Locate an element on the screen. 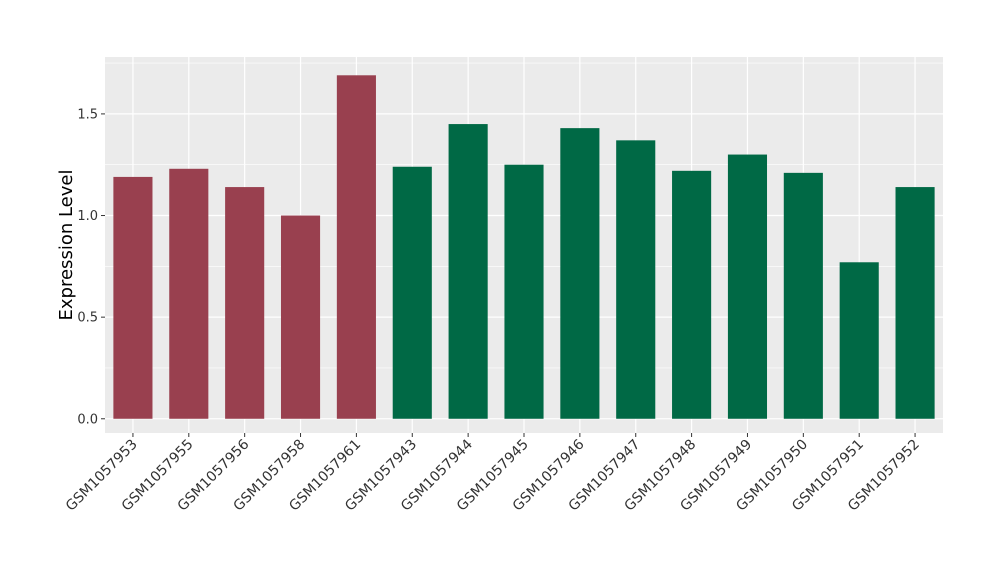  bar-GSM1057945 is located at coordinates (524, 291).